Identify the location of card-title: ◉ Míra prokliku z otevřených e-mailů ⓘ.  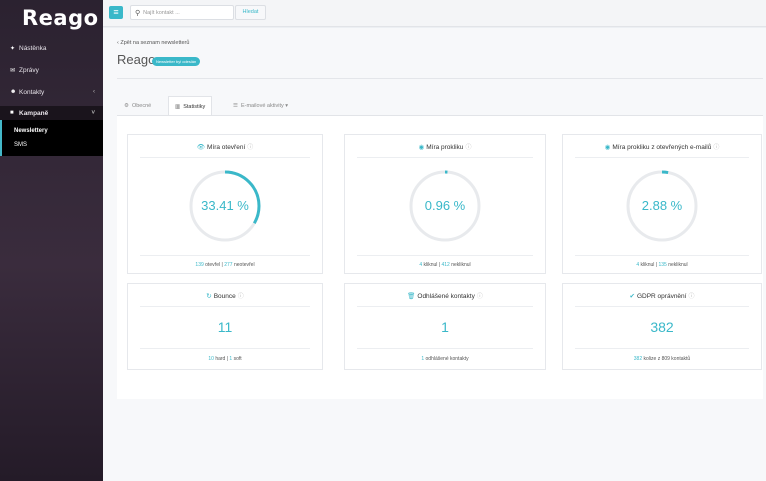
(662, 146).